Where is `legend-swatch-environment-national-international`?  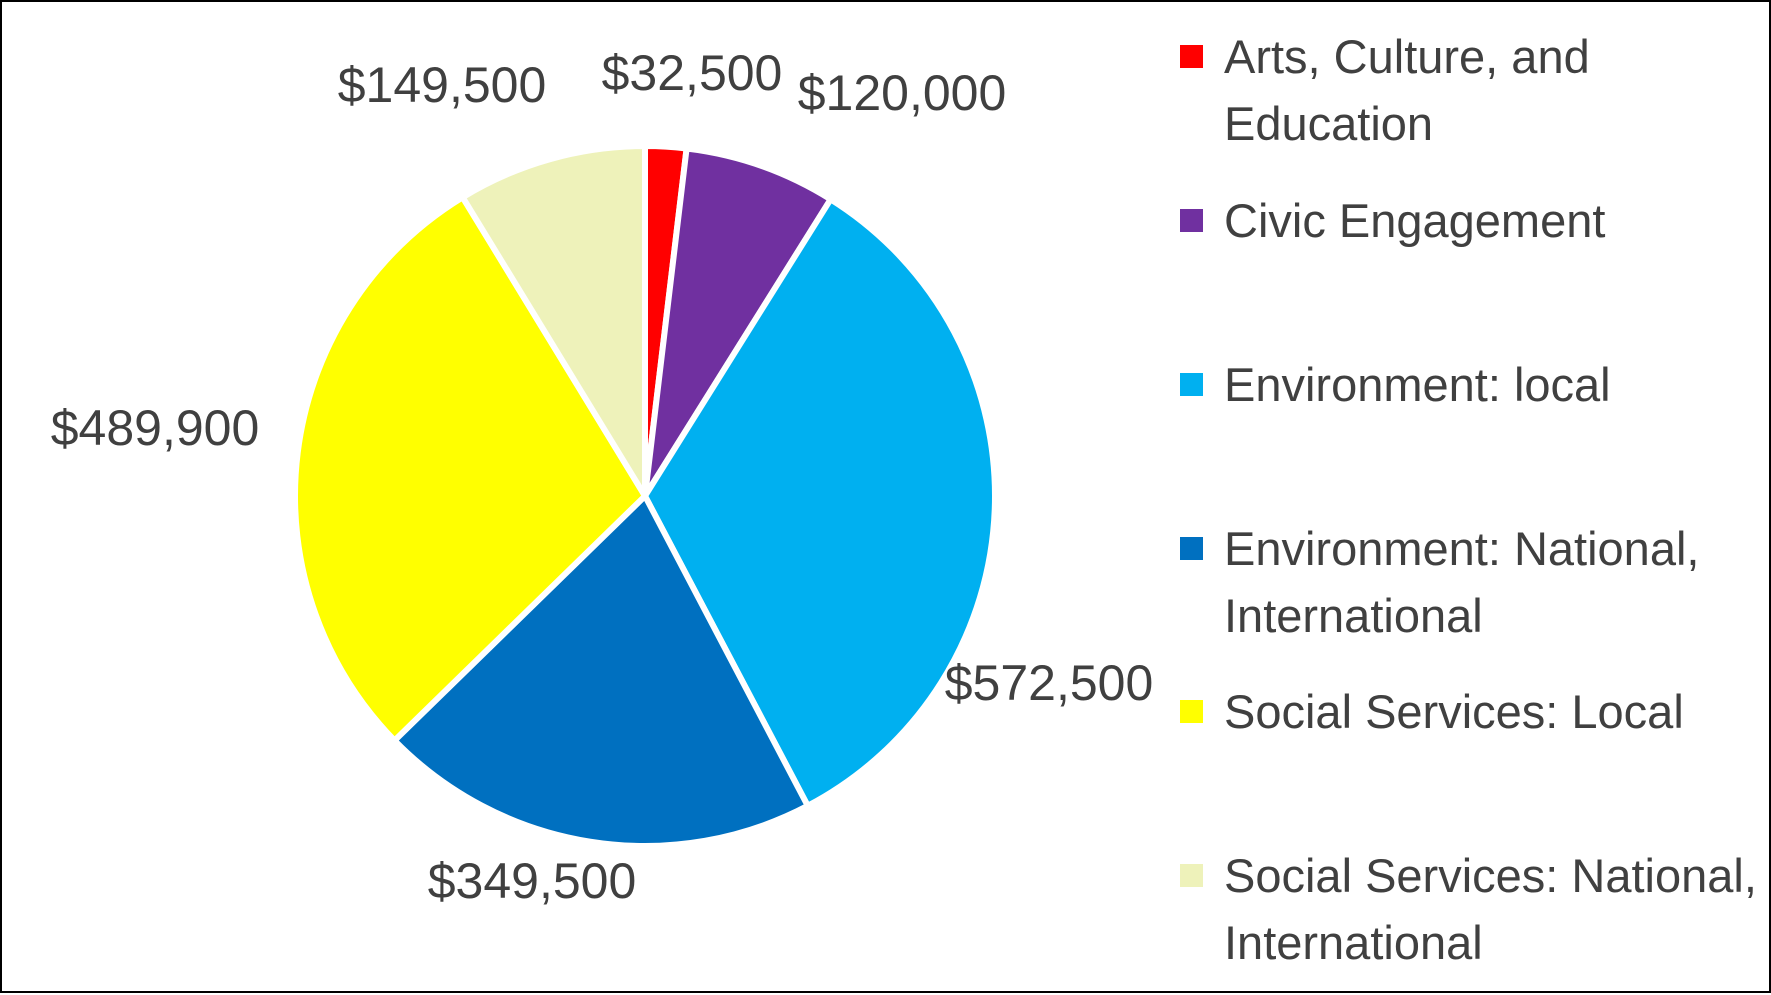
legend-swatch-environment-national-international is located at coordinates (1191, 548).